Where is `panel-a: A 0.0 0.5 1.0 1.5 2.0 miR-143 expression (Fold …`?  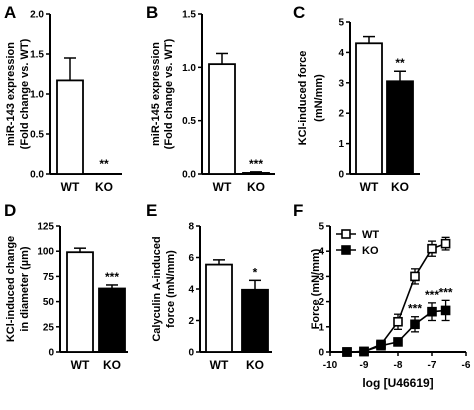
panel-a: A 0.0 0.5 1.0 1.5 2.0 miR-143 expression (Fold … is located at coordinates (63, 98).